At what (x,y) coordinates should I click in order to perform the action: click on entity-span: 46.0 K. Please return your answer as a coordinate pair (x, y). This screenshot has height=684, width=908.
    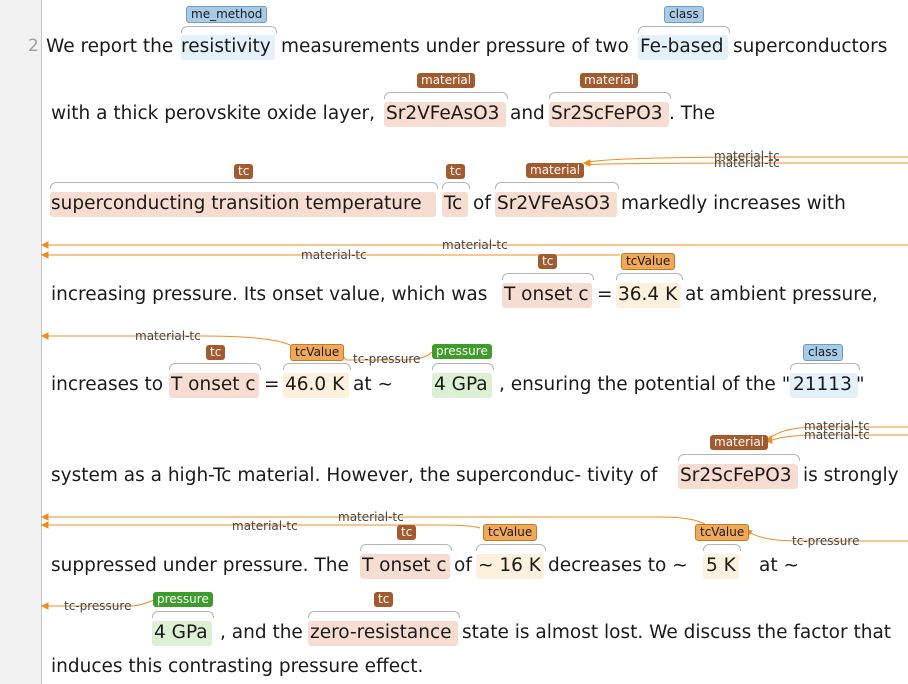
    Looking at the image, I should click on (315, 384).